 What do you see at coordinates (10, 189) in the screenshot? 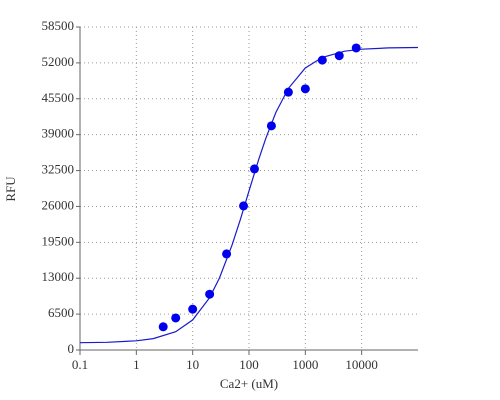
I see `y-axis-label: RFU` at bounding box center [10, 189].